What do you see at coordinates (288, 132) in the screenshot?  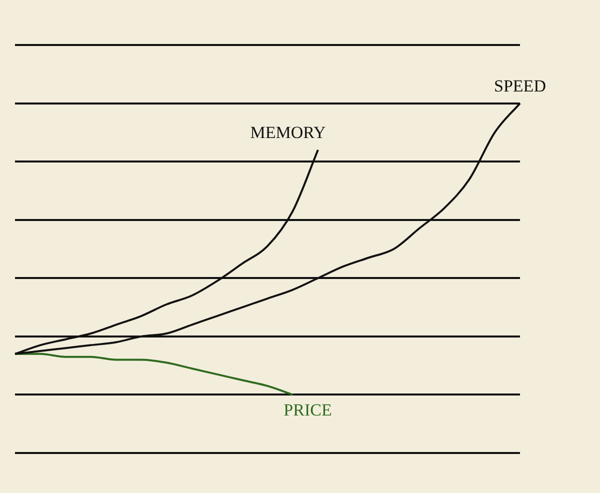 I see `series-label: MEMORY` at bounding box center [288, 132].